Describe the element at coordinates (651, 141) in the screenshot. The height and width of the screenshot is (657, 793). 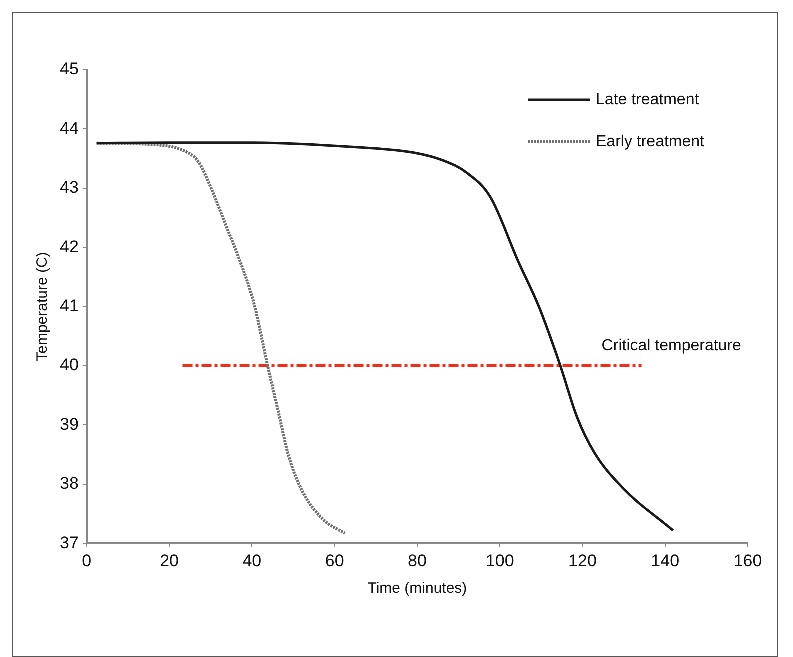
I see `legend-label: Early treatment` at that location.